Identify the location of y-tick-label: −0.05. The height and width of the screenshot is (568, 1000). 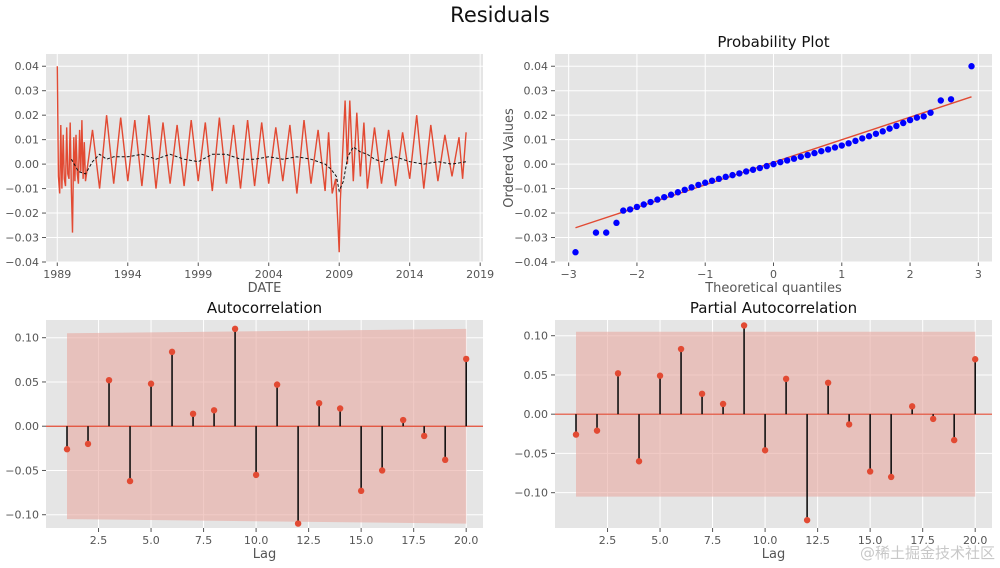
(22, 470).